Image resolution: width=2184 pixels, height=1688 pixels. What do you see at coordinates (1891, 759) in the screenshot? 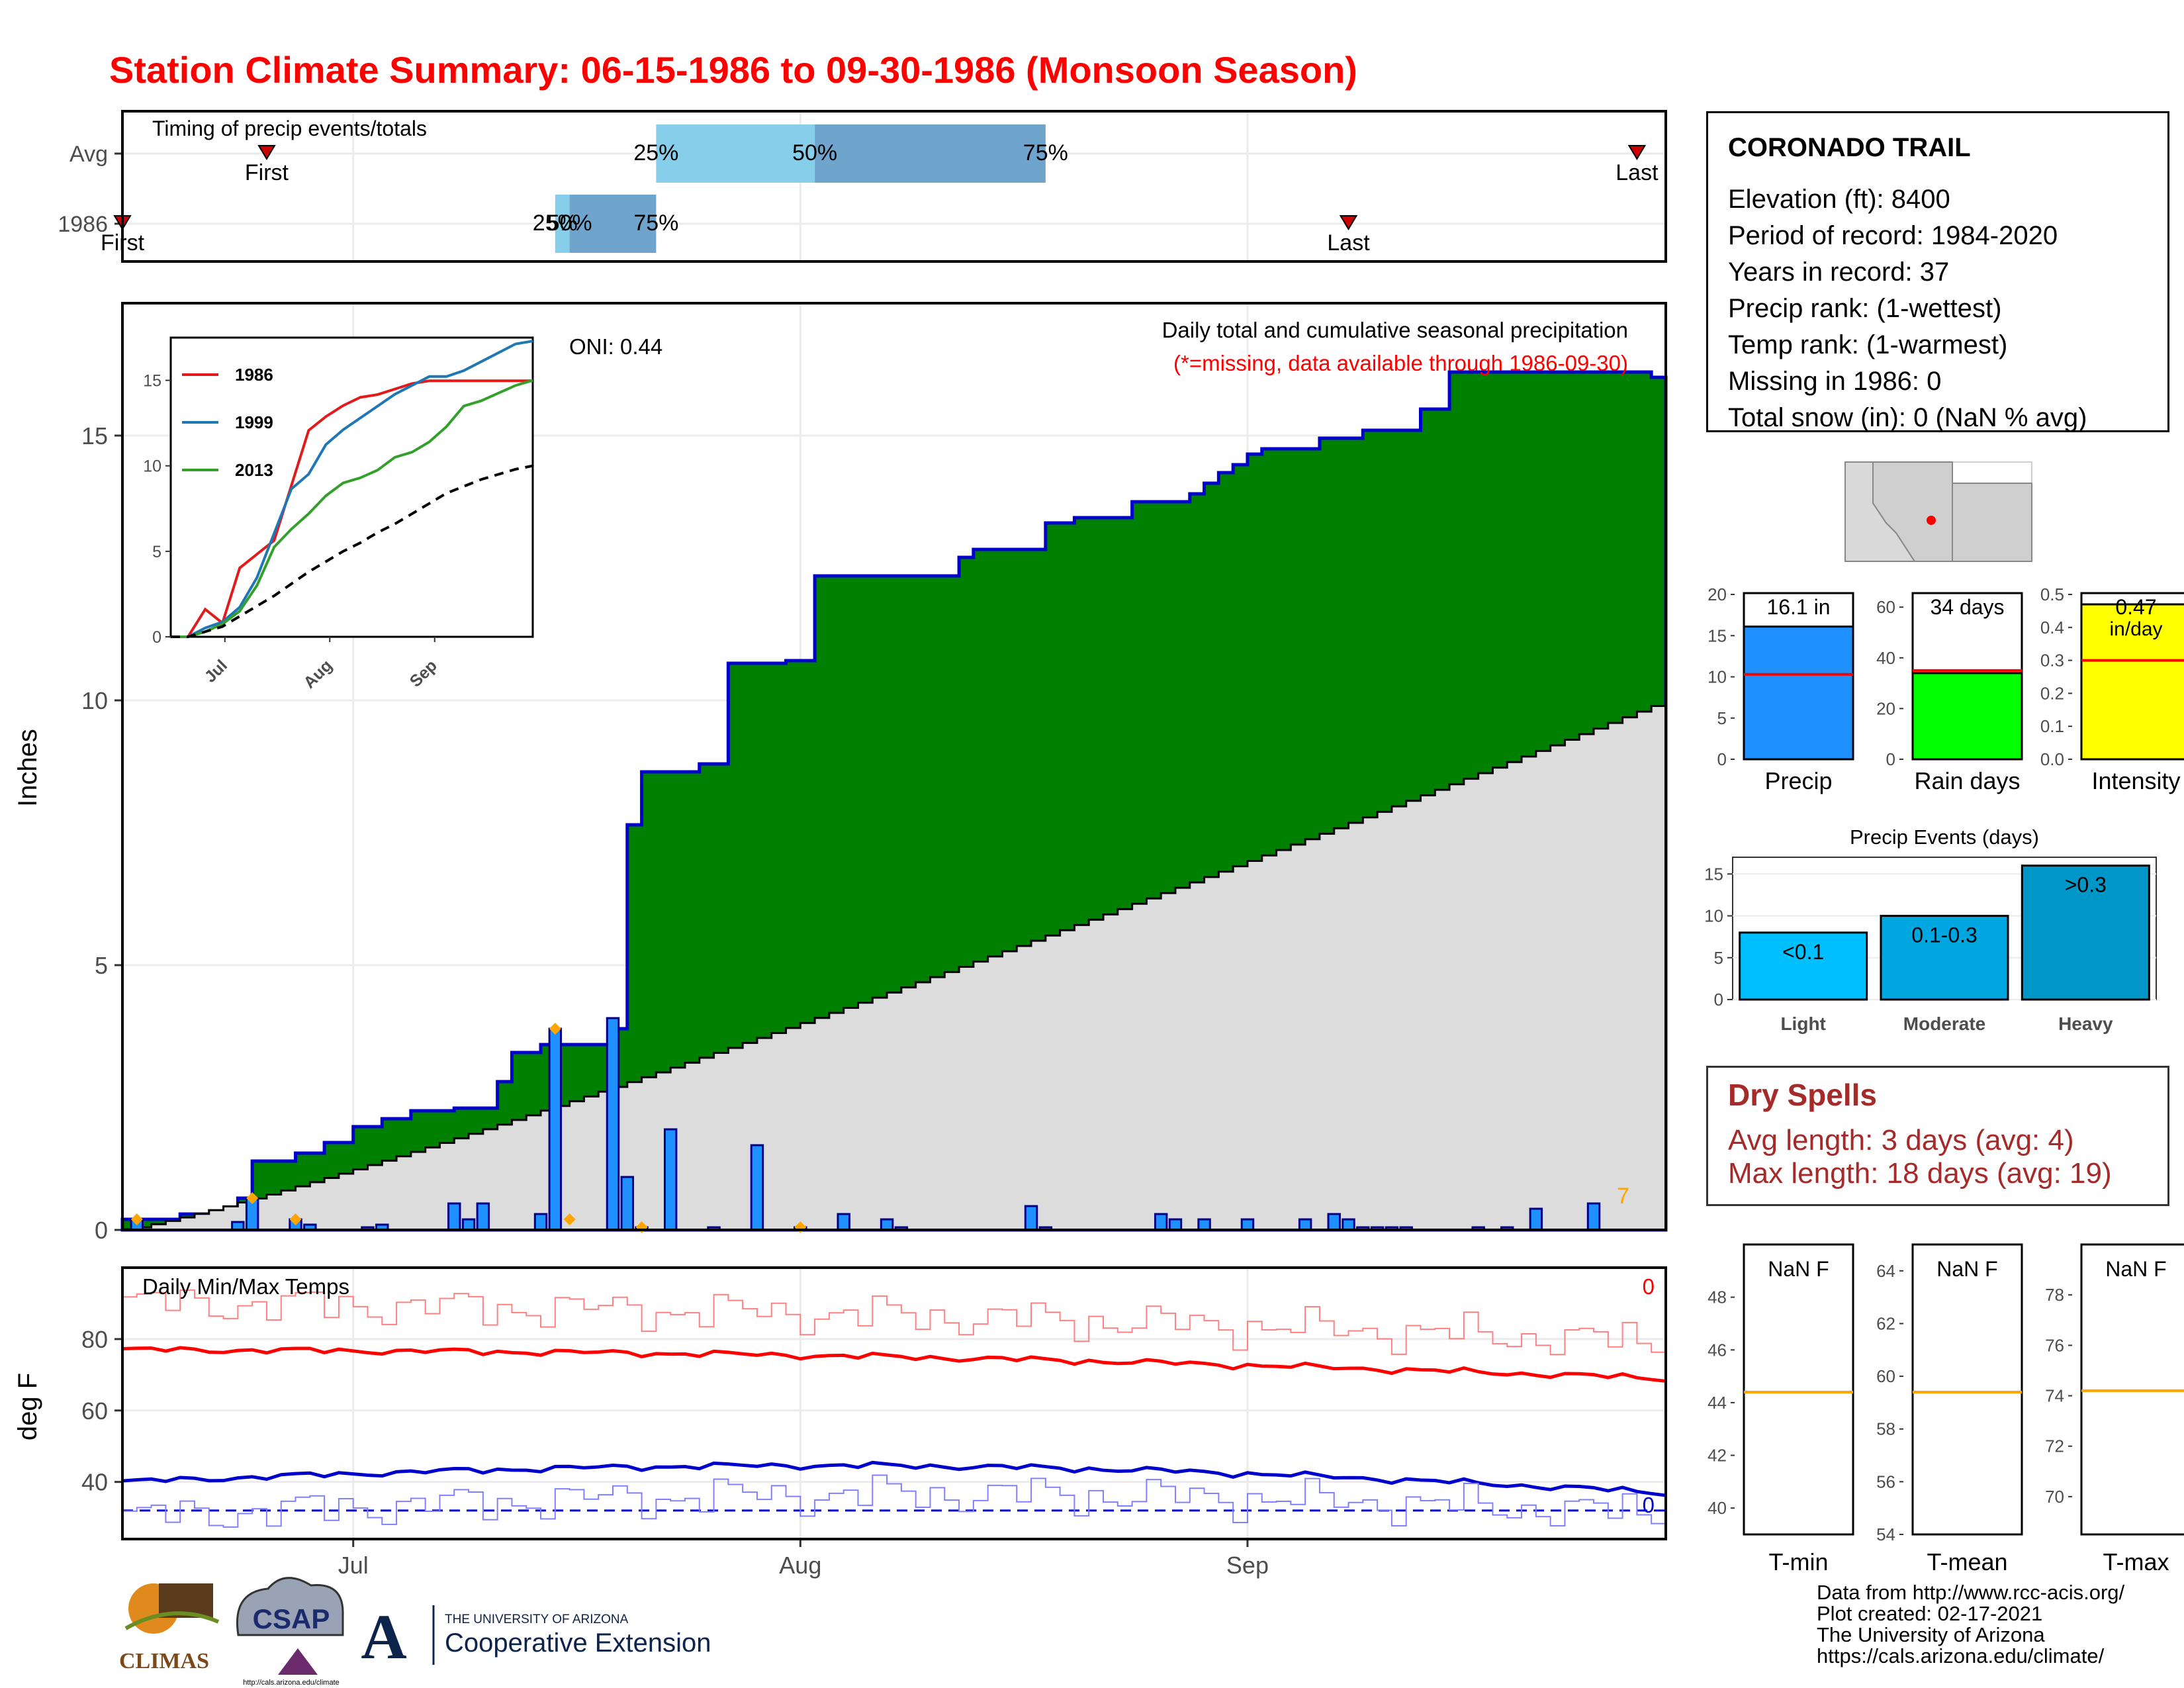
I see `totals-ytick-label: 0` at bounding box center [1891, 759].